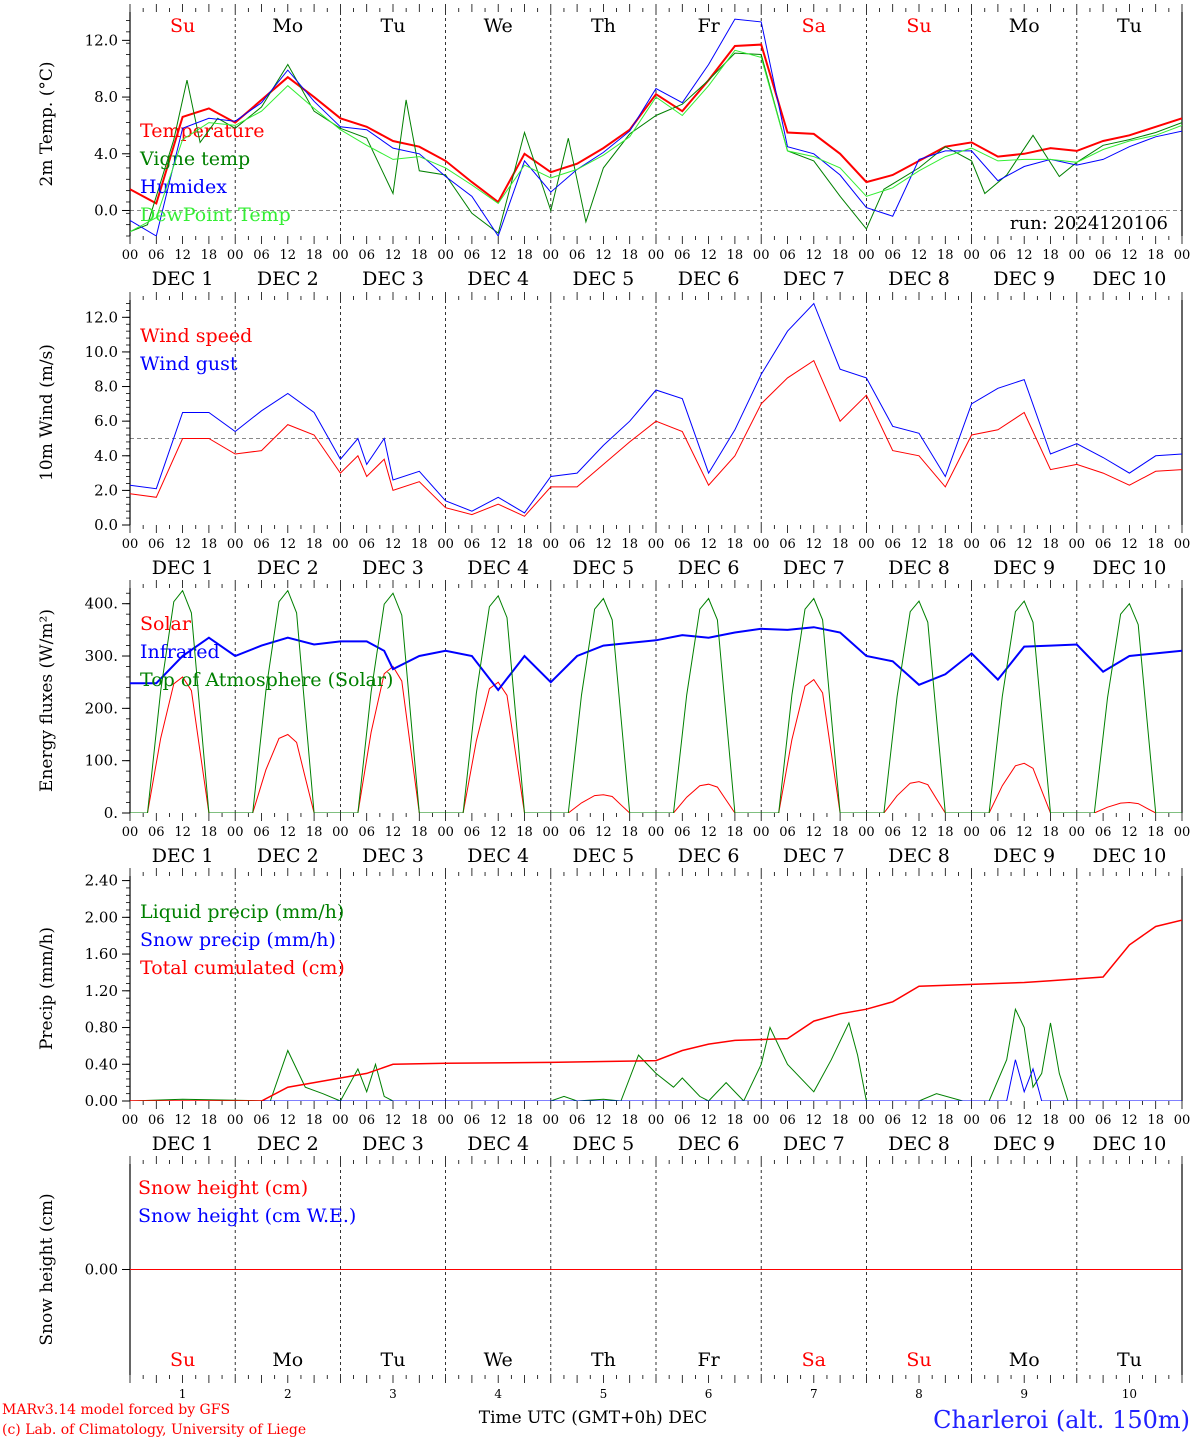 The width and height of the screenshot is (1194, 1445). Describe the element at coordinates (1129, 26) in the screenshot. I see `weekday-letter: Tu` at that location.